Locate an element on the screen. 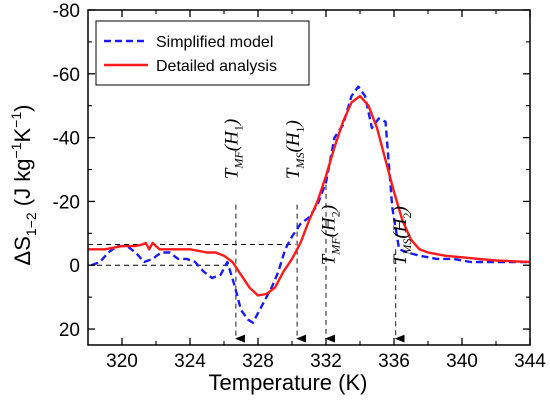 This screenshot has height=404, width=550. legend-box is located at coordinates (202, 53).